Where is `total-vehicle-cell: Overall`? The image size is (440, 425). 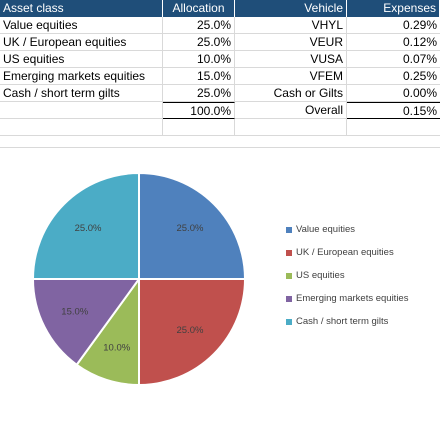
total-vehicle-cell: Overall is located at coordinates (291, 110).